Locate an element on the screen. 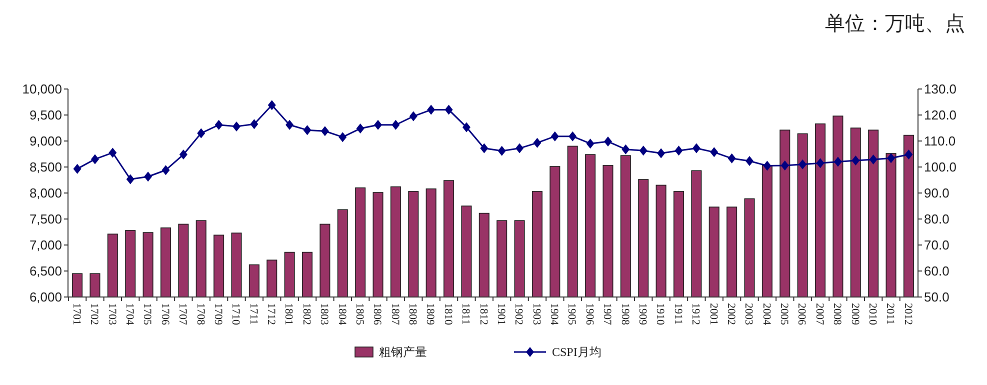 The height and width of the screenshot is (385, 987). x-tick-label: 1711 is located at coordinates (253, 314).